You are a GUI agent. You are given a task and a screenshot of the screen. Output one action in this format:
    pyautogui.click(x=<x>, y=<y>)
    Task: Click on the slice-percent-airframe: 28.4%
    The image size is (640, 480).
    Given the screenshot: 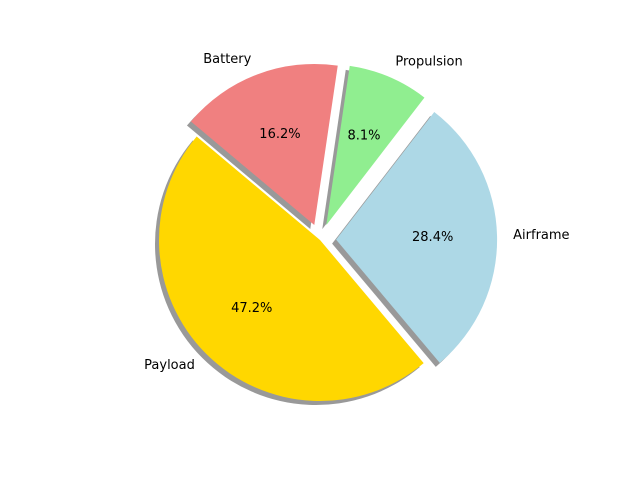 What is the action you would take?
    pyautogui.click(x=432, y=237)
    